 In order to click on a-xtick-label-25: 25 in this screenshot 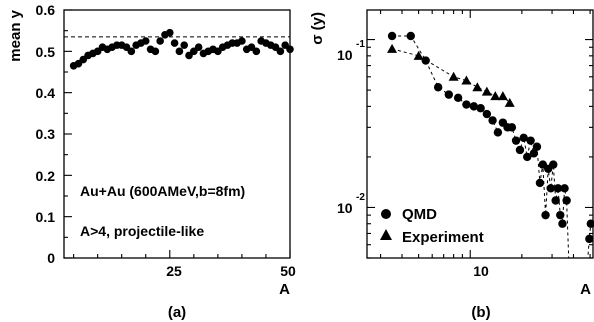, I will do `click(174, 271)`.